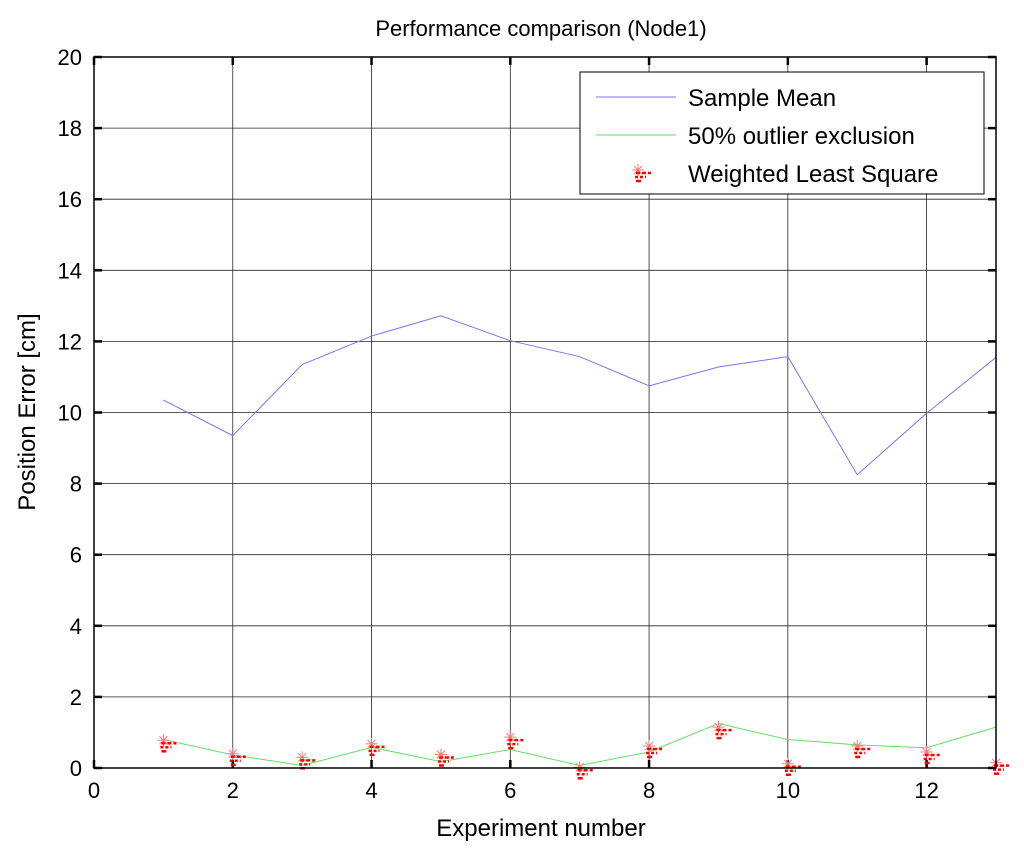 The height and width of the screenshot is (858, 1024). What do you see at coordinates (762, 98) in the screenshot?
I see `legend-label-sample-mean: Sample Mean` at bounding box center [762, 98].